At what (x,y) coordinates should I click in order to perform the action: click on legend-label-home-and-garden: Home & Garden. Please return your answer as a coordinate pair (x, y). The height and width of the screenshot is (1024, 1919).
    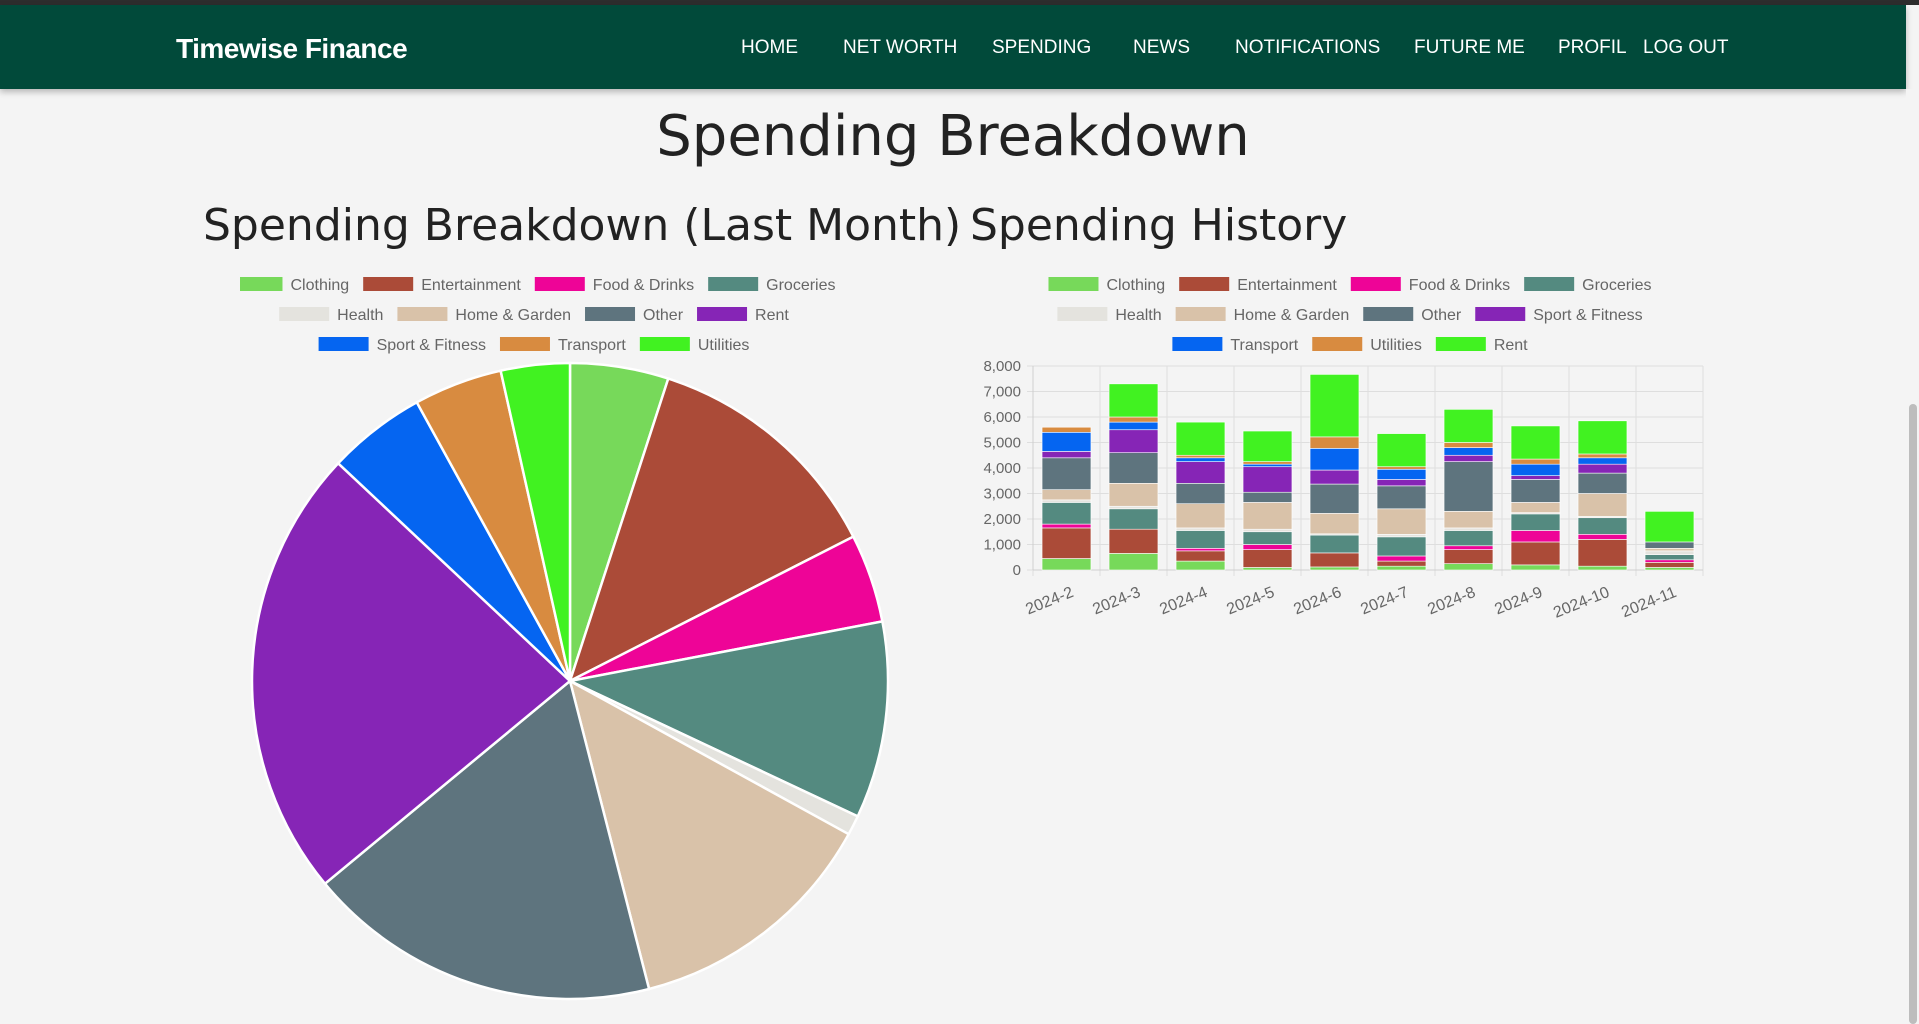
    Looking at the image, I should click on (513, 315).